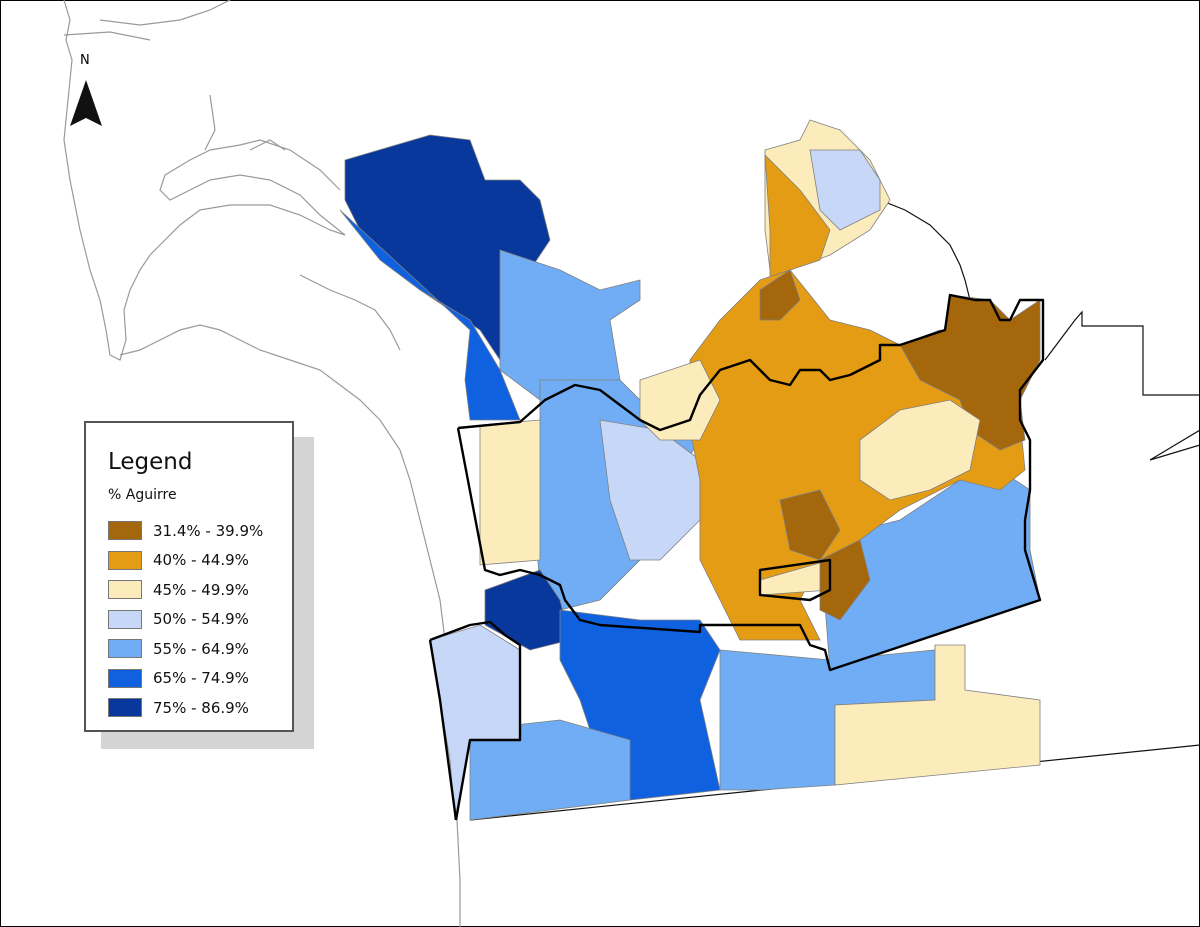 This screenshot has width=1200, height=927. Describe the element at coordinates (570, 325) in the screenshot. I see `region-northwest-light` at that location.